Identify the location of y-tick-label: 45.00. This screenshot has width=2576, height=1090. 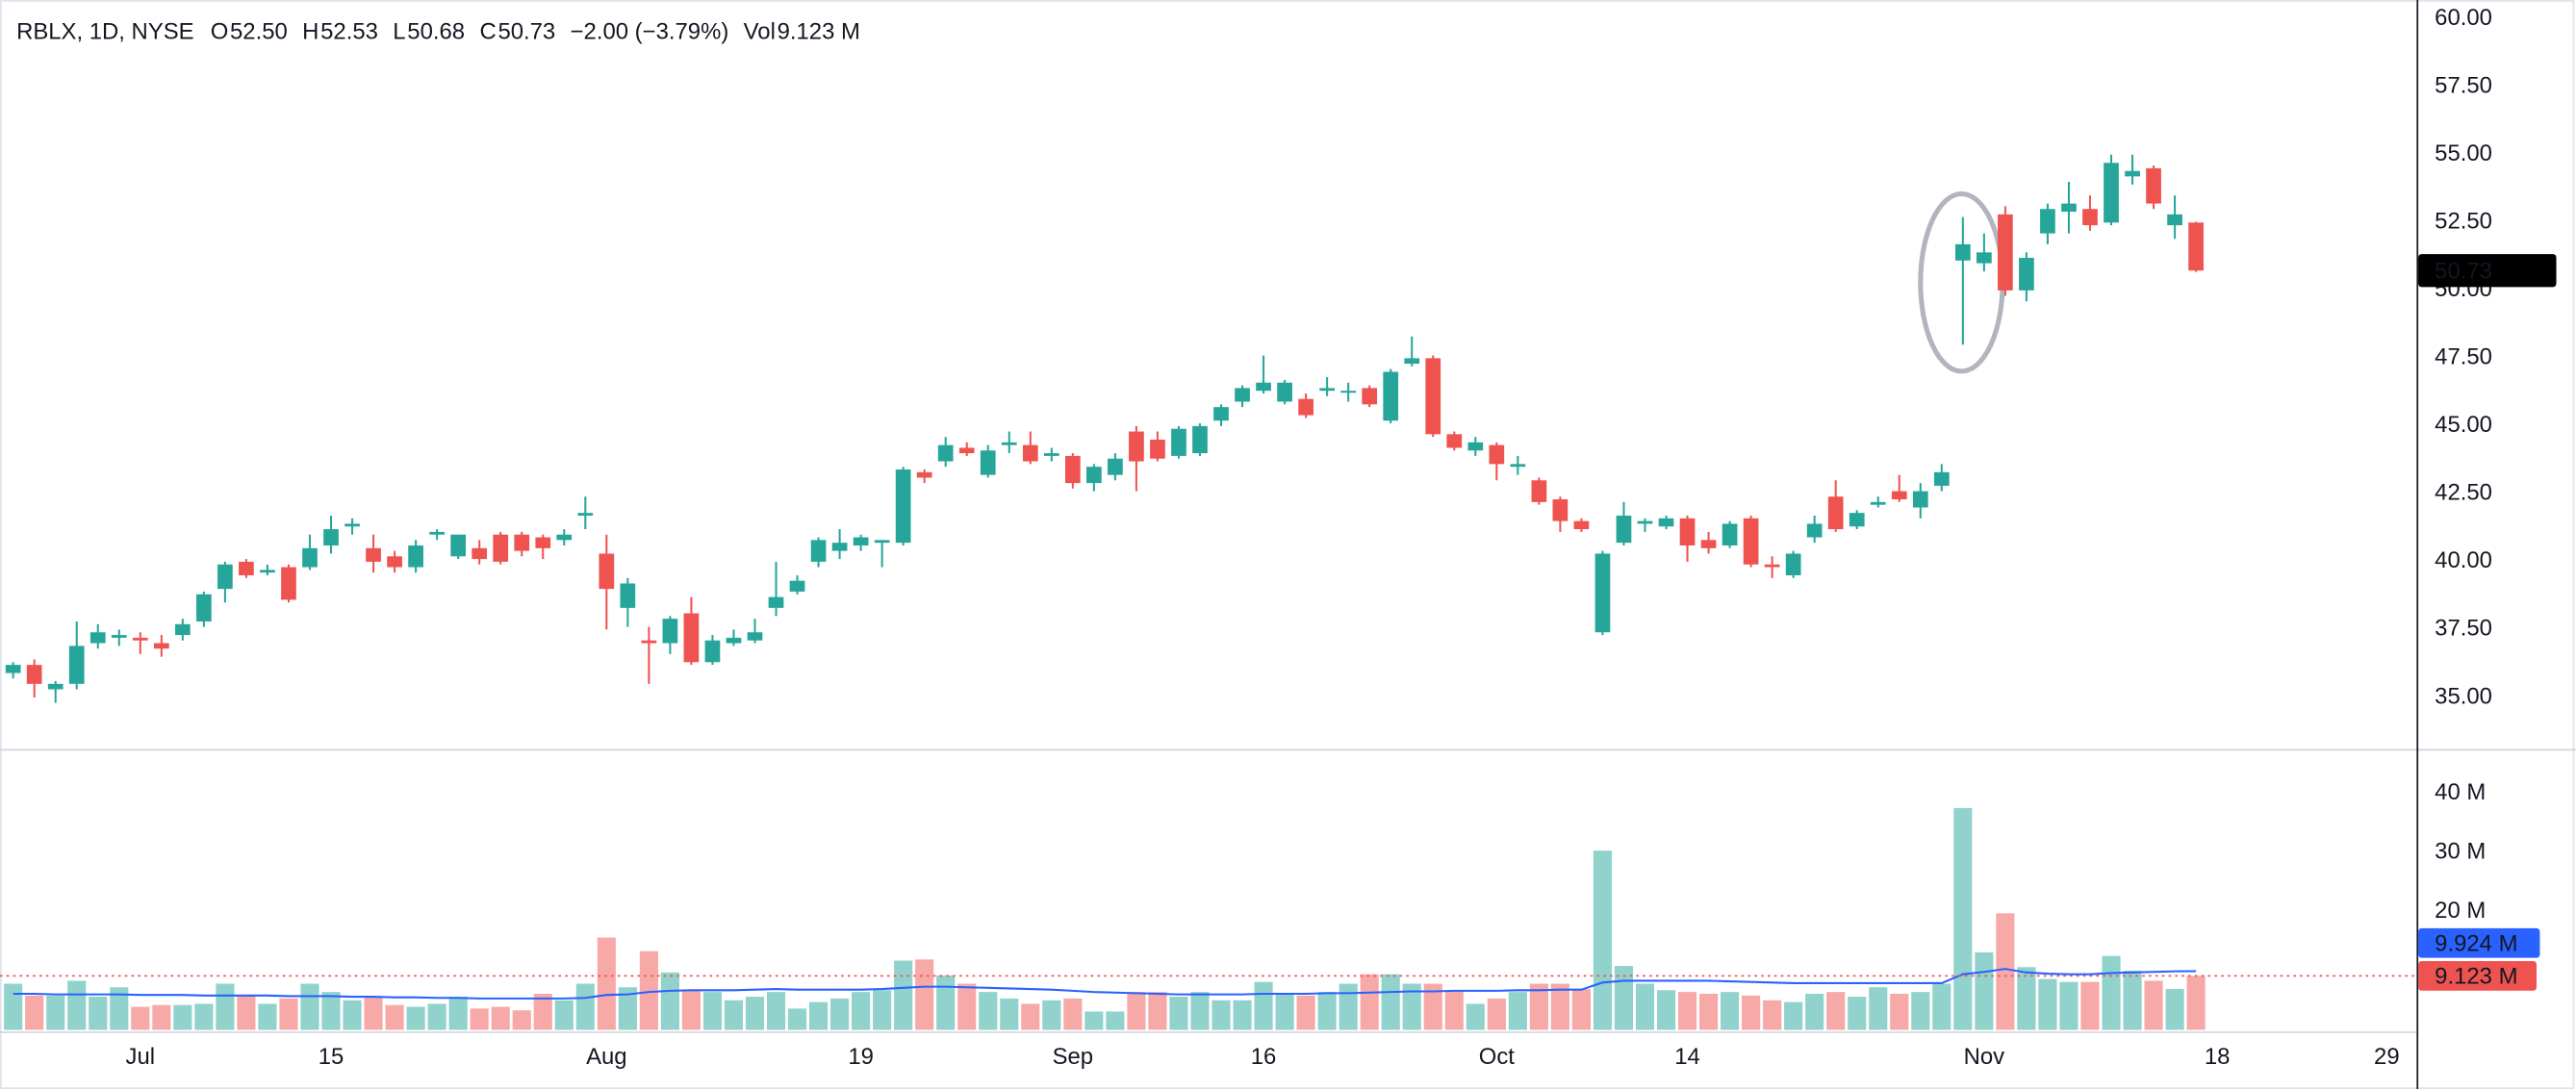
(2463, 425).